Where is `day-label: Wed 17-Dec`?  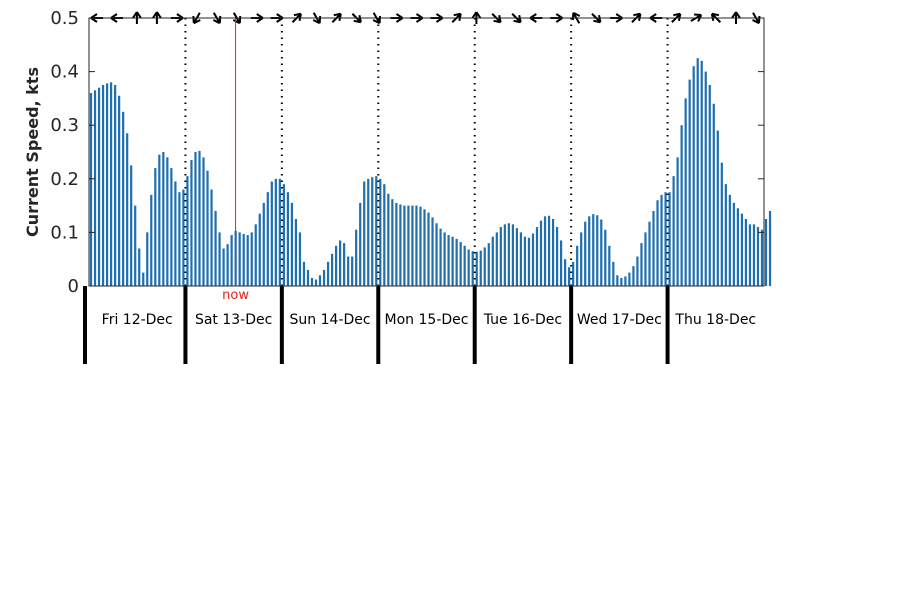
day-label: Wed 17-Dec is located at coordinates (619, 320).